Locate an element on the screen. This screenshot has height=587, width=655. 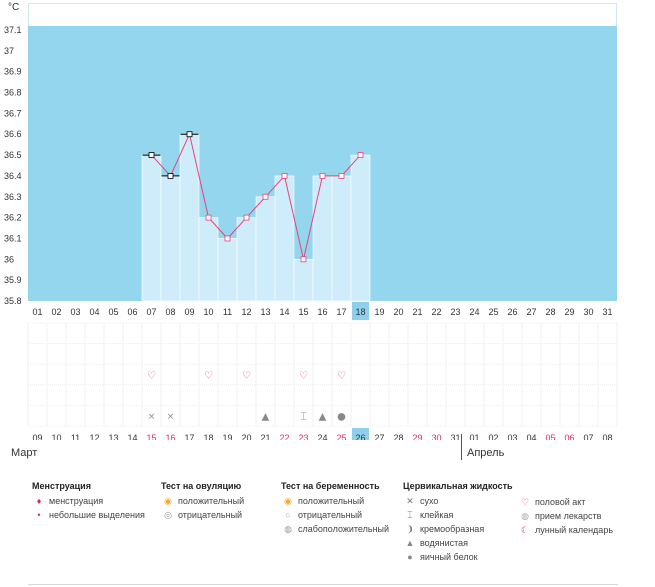
cycle-day-label: 26 is located at coordinates (360, 436).